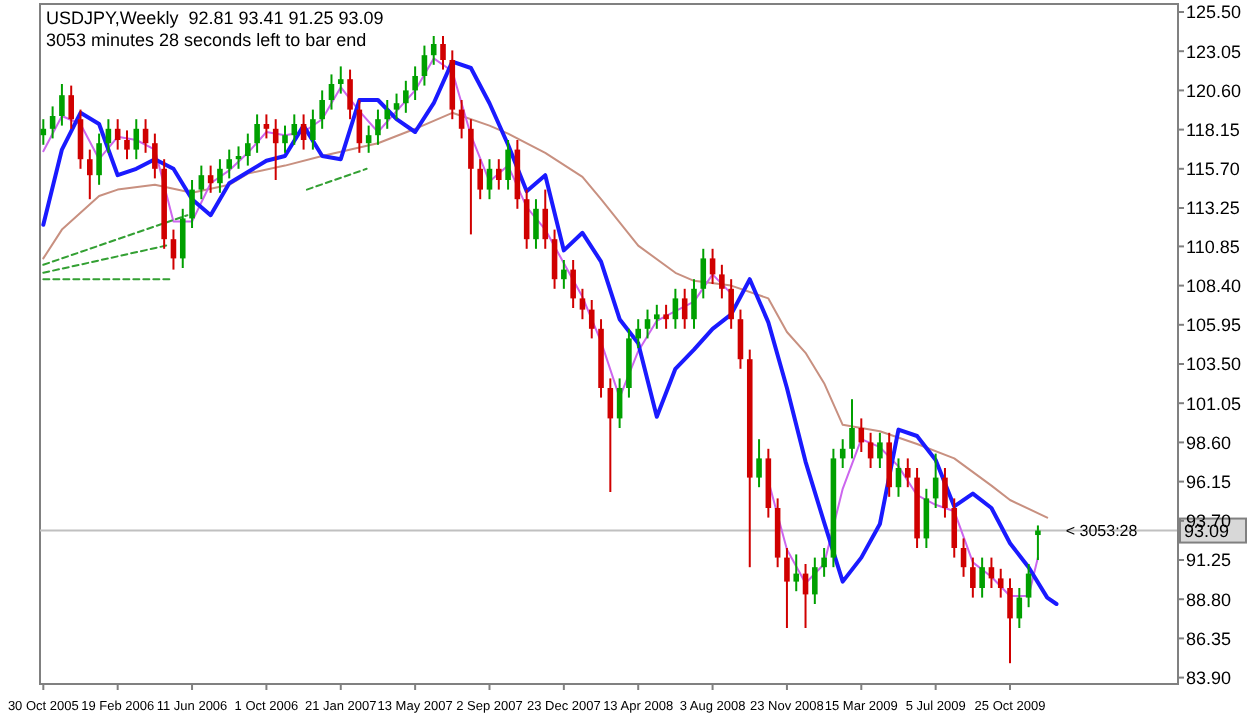  I want to click on y-tick-label: 120.60, so click(1214, 90).